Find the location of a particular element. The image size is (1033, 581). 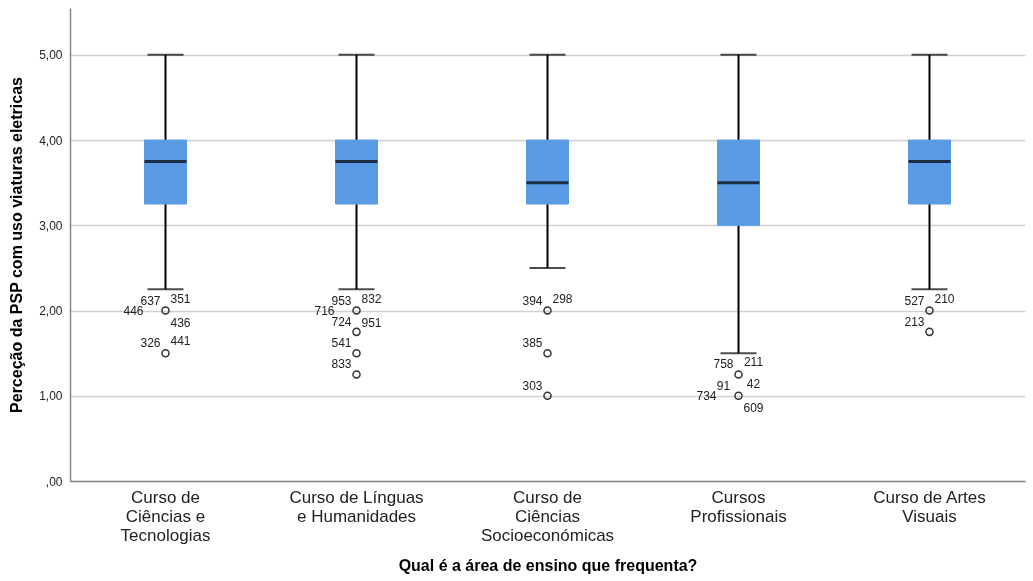

y-axis-title: Perceção da PSP com uso viaturas eletricas is located at coordinates (17, 244).